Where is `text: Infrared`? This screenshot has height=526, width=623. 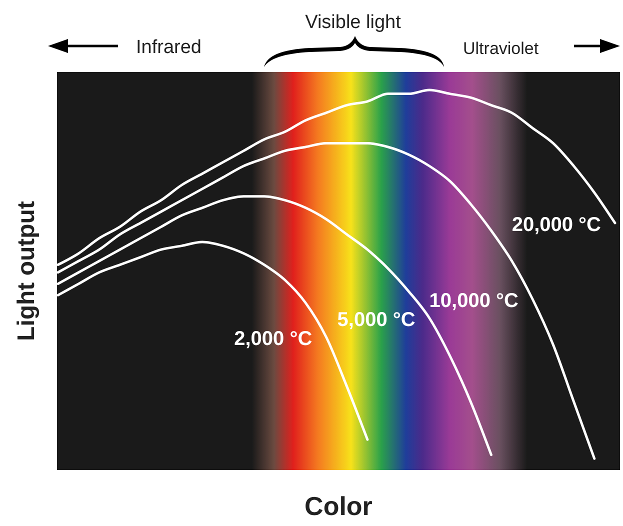 text: Infrared is located at coordinates (169, 47).